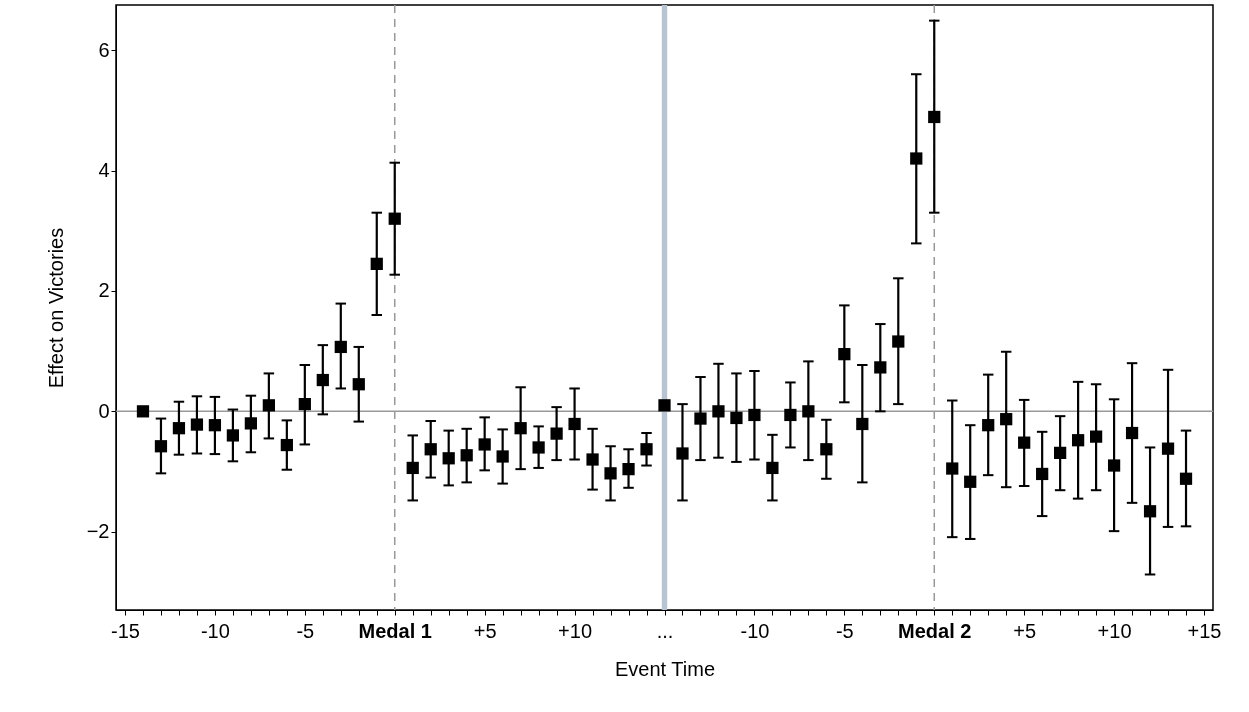 Image resolution: width=1249 pixels, height=712 pixels. What do you see at coordinates (104, 290) in the screenshot?
I see `y-tick-label: 2` at bounding box center [104, 290].